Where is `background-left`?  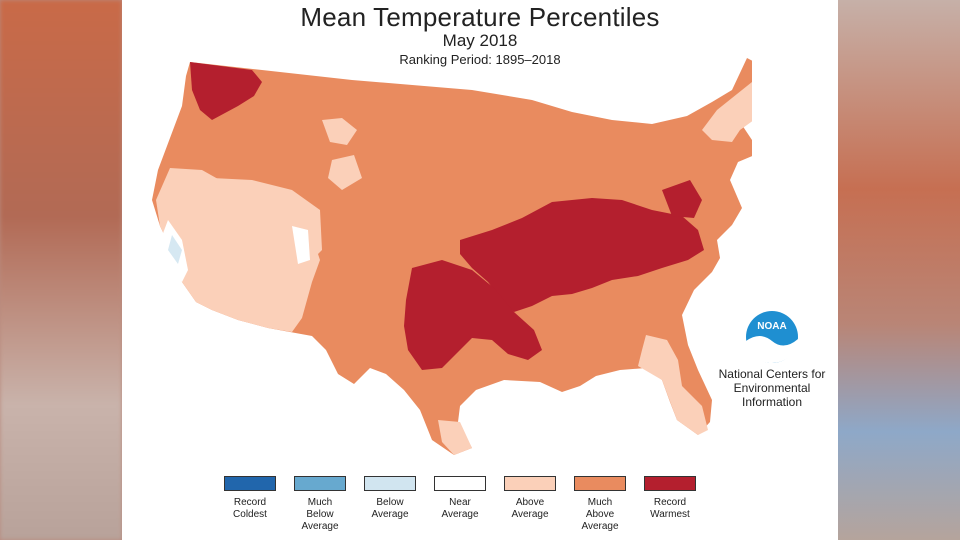
background-left is located at coordinates (61, 270).